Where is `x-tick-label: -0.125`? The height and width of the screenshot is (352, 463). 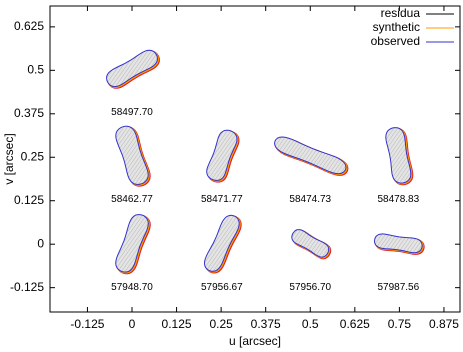
x-tick-label: -0.125 is located at coordinates (87, 324).